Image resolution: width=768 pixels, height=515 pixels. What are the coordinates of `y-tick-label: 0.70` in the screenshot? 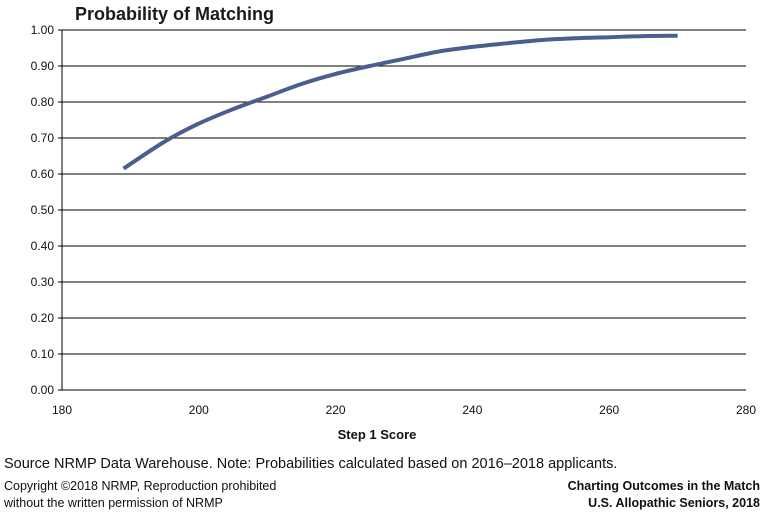 It's located at (43, 138).